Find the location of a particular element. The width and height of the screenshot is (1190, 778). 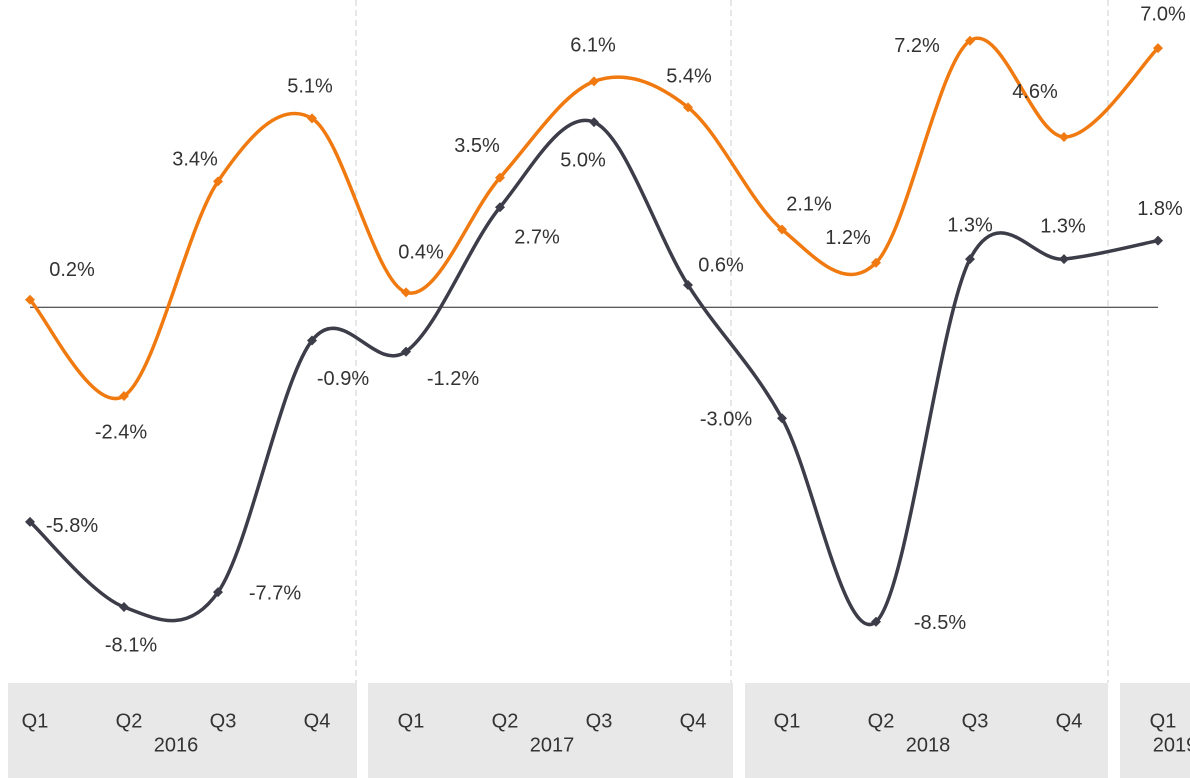

data-label: 6.1% is located at coordinates (593, 46).